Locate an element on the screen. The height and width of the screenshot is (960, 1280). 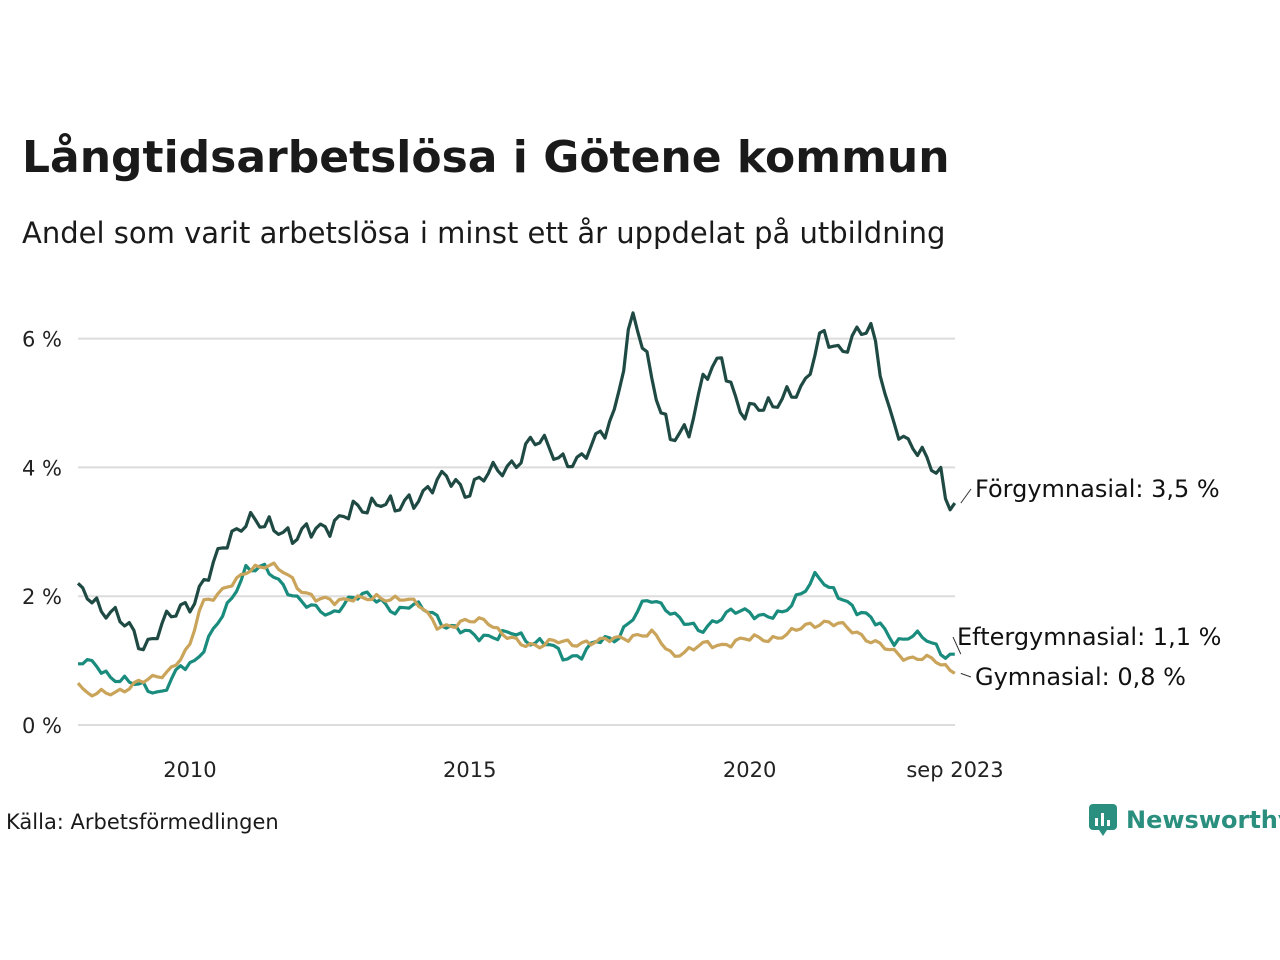
newsworthy-icon is located at coordinates (1103, 820).